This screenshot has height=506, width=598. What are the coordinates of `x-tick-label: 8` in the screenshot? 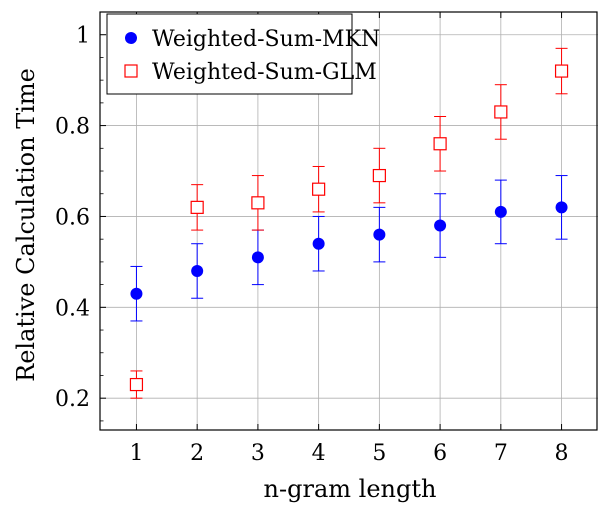 It's located at (562, 453).